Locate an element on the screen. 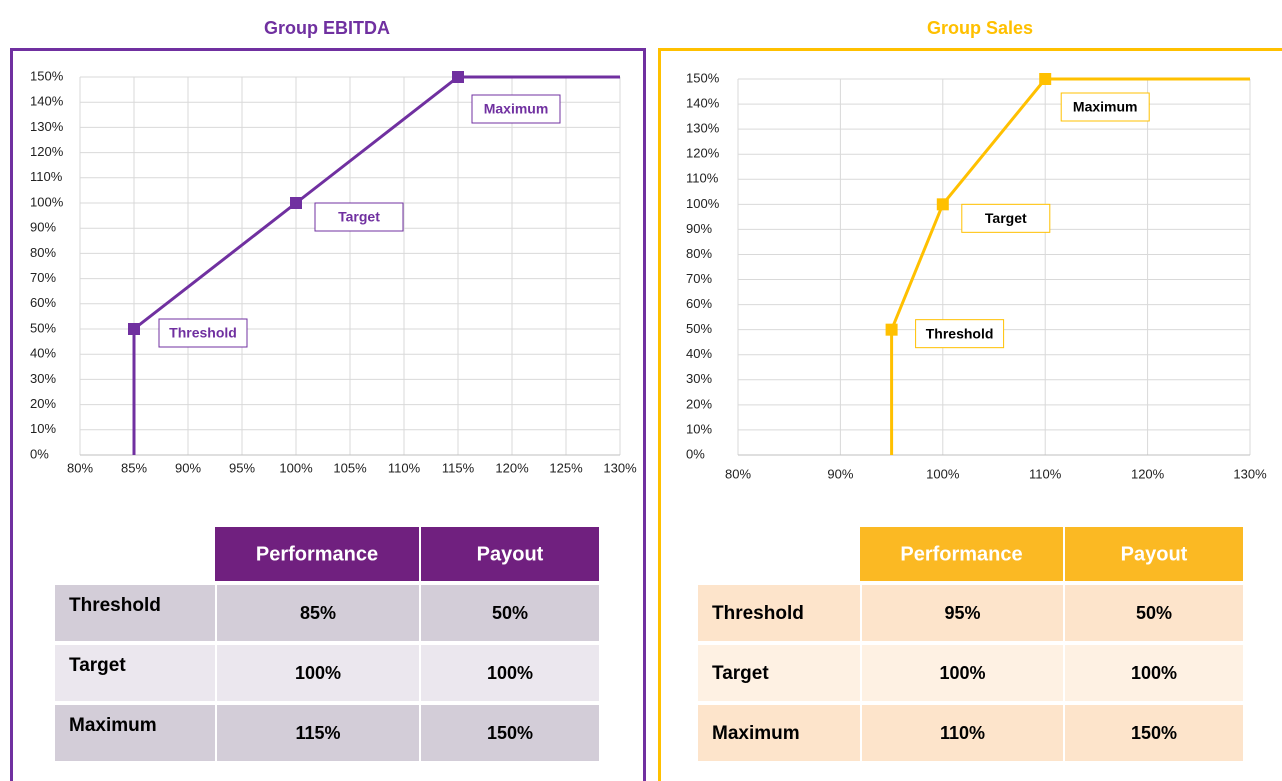  y-tick-label: 0% is located at coordinates (39, 453).